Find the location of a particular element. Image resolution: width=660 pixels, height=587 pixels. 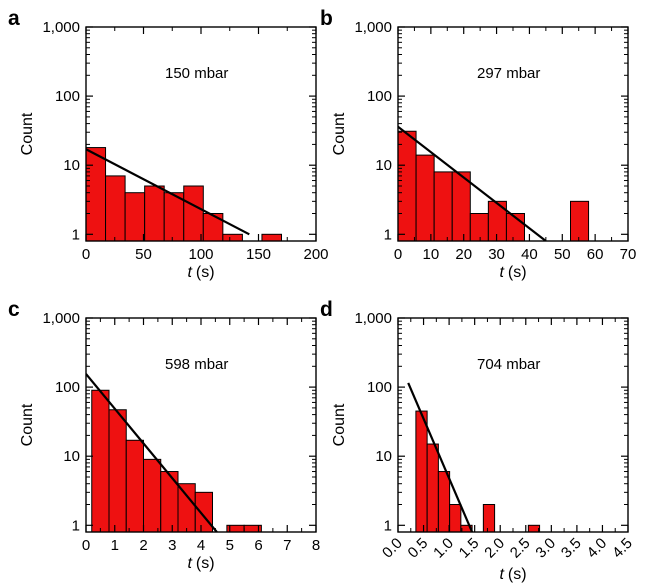

x-tick-label: 2 is located at coordinates (143, 545).